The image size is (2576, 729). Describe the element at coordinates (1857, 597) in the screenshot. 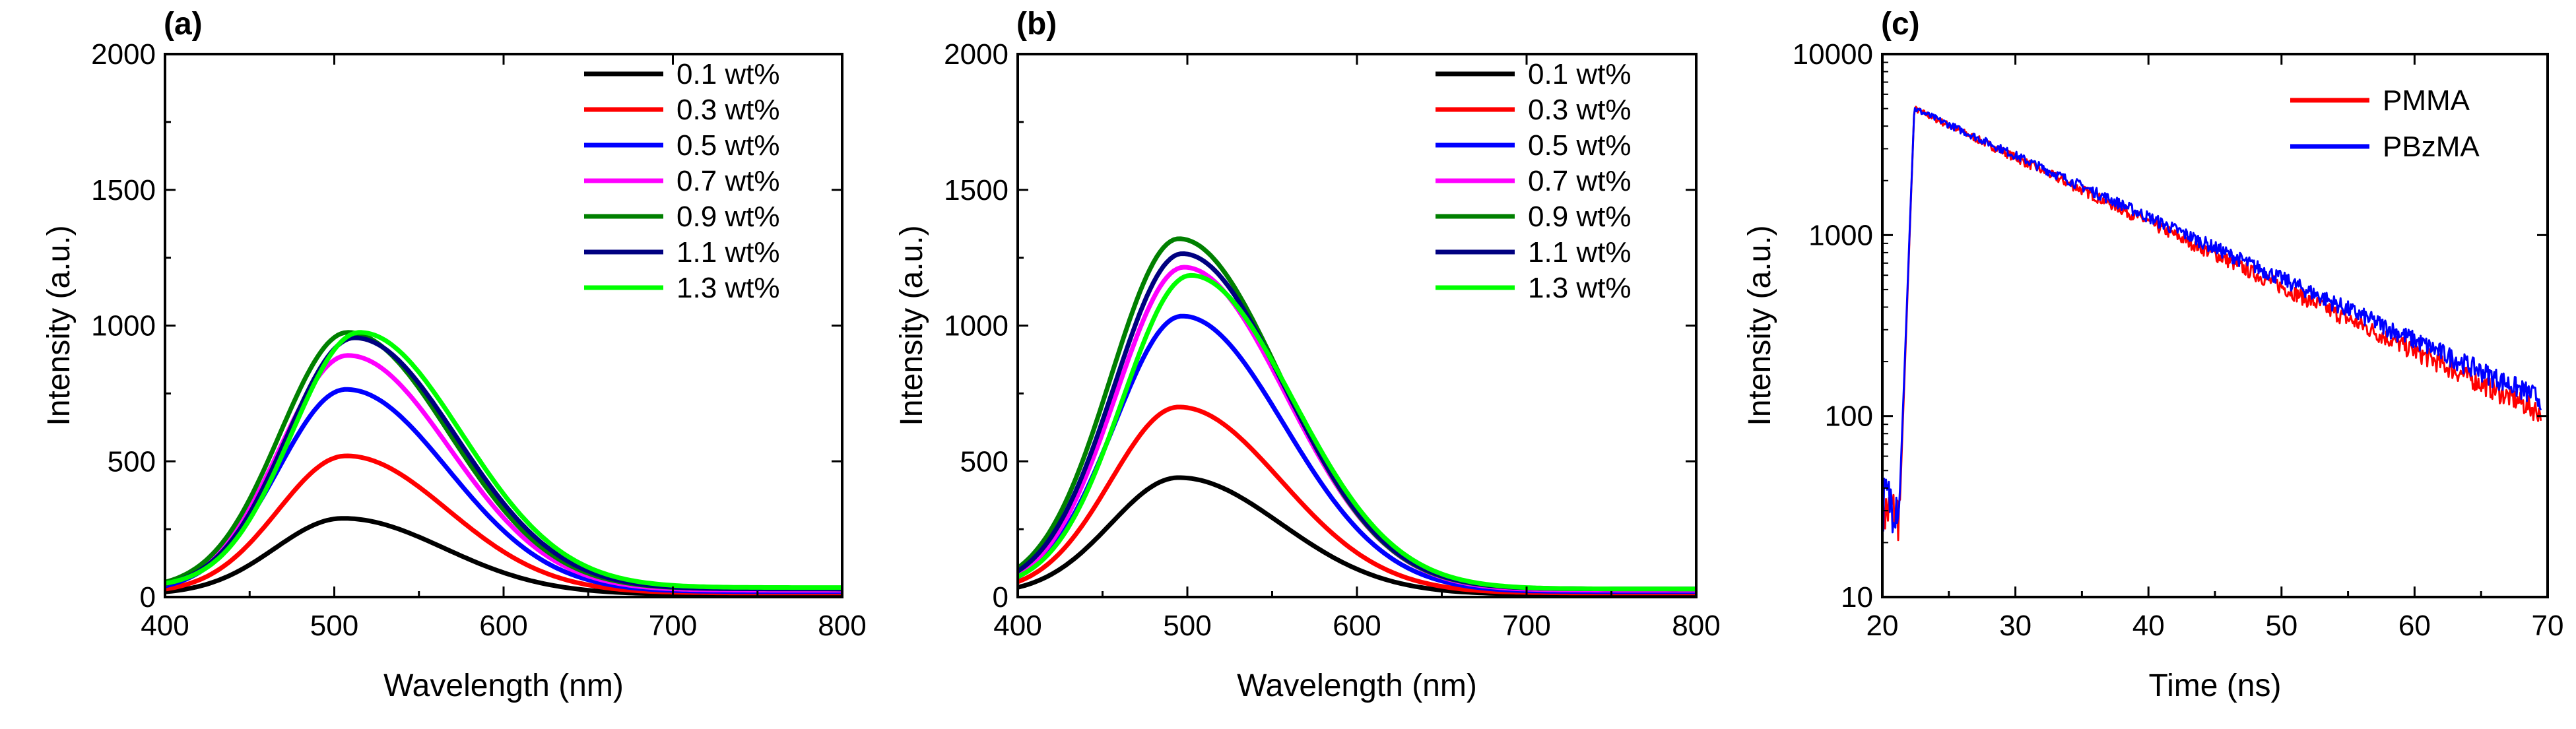

I see `y-tick-label: 10` at that location.